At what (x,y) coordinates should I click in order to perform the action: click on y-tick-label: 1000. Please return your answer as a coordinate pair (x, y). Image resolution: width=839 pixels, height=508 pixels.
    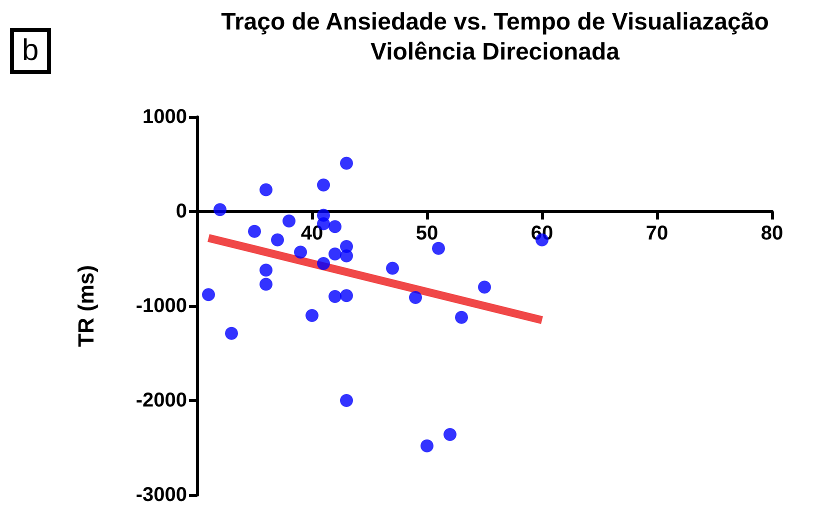
    Looking at the image, I should click on (164, 117).